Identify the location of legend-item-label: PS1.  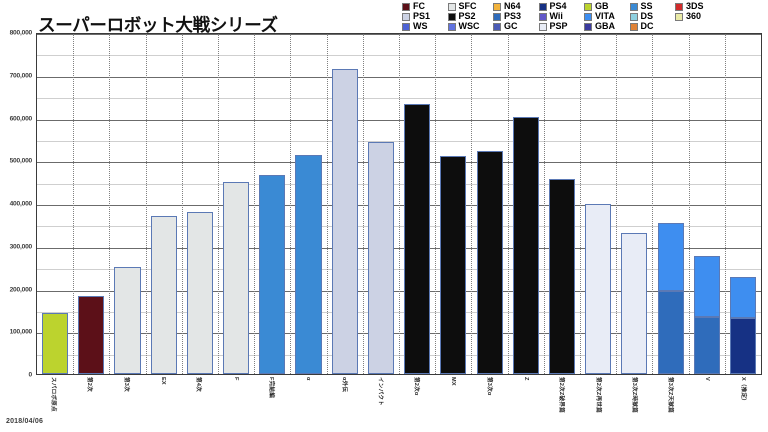
(422, 16).